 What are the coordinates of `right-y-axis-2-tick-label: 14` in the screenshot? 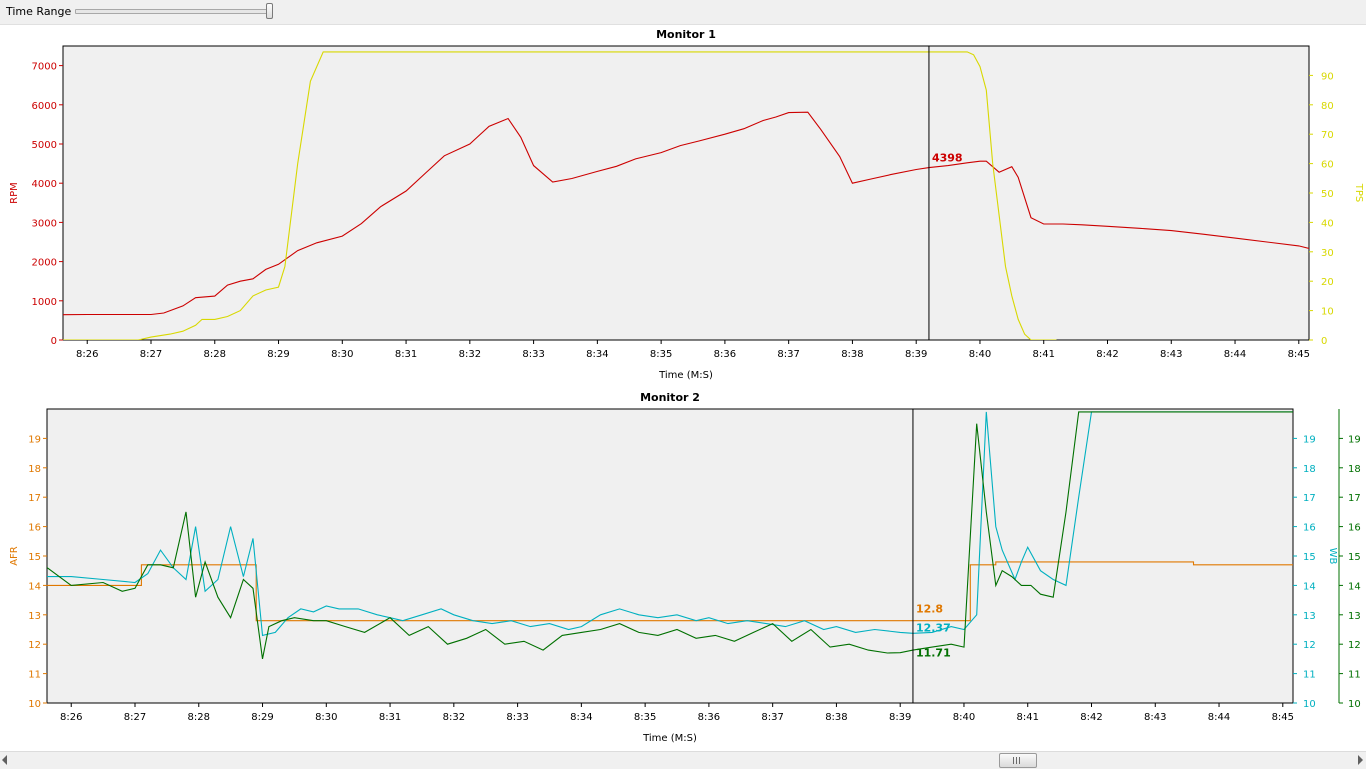 It's located at (1354, 586).